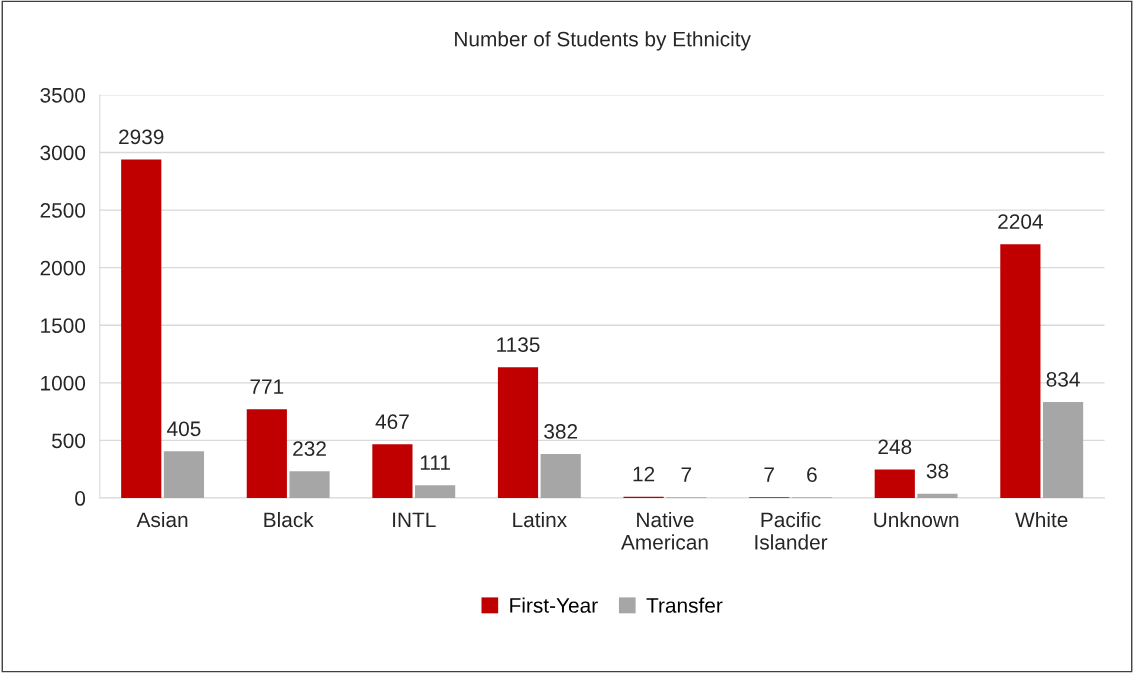 The height and width of the screenshot is (673, 1134). Describe the element at coordinates (267, 386) in the screenshot. I see `data-label: 771` at that location.